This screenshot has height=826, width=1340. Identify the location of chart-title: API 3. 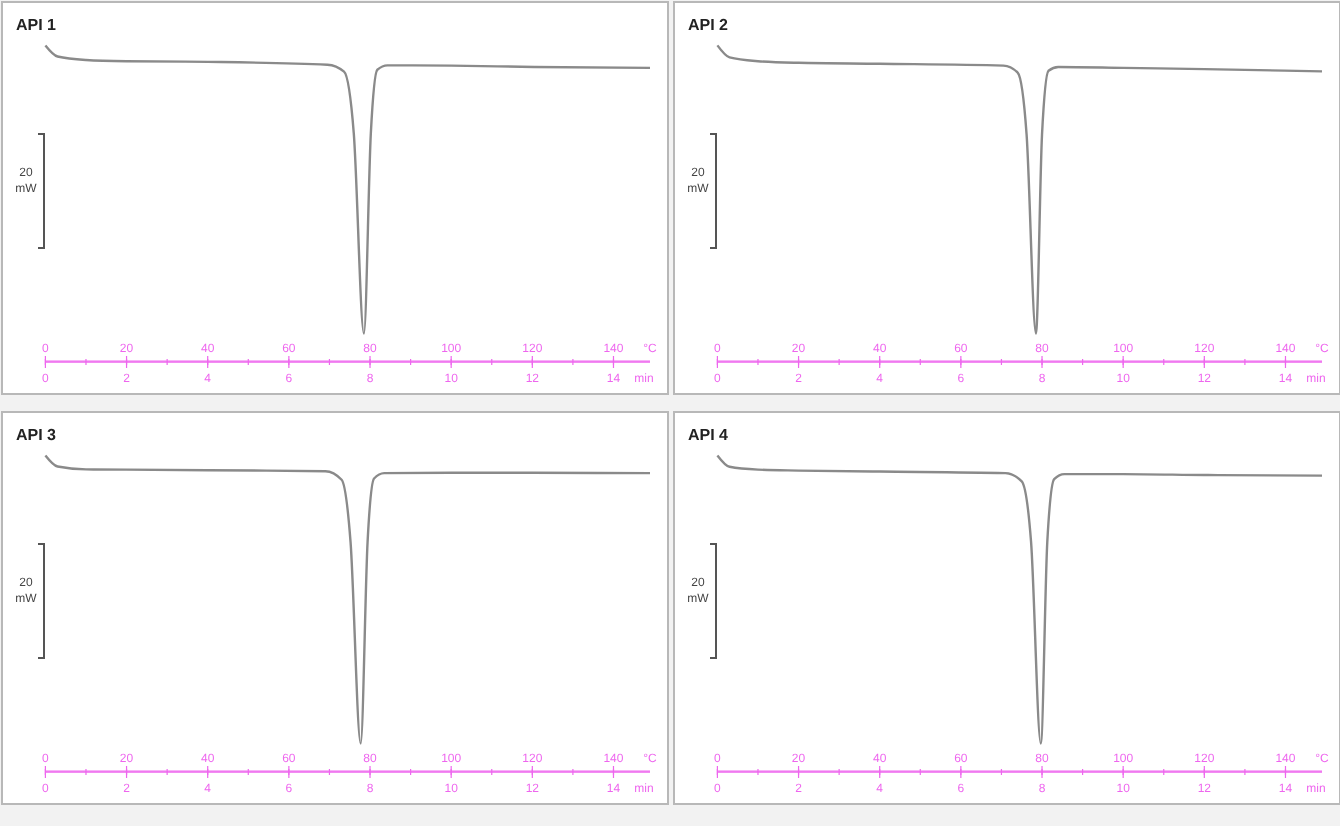
(37, 435).